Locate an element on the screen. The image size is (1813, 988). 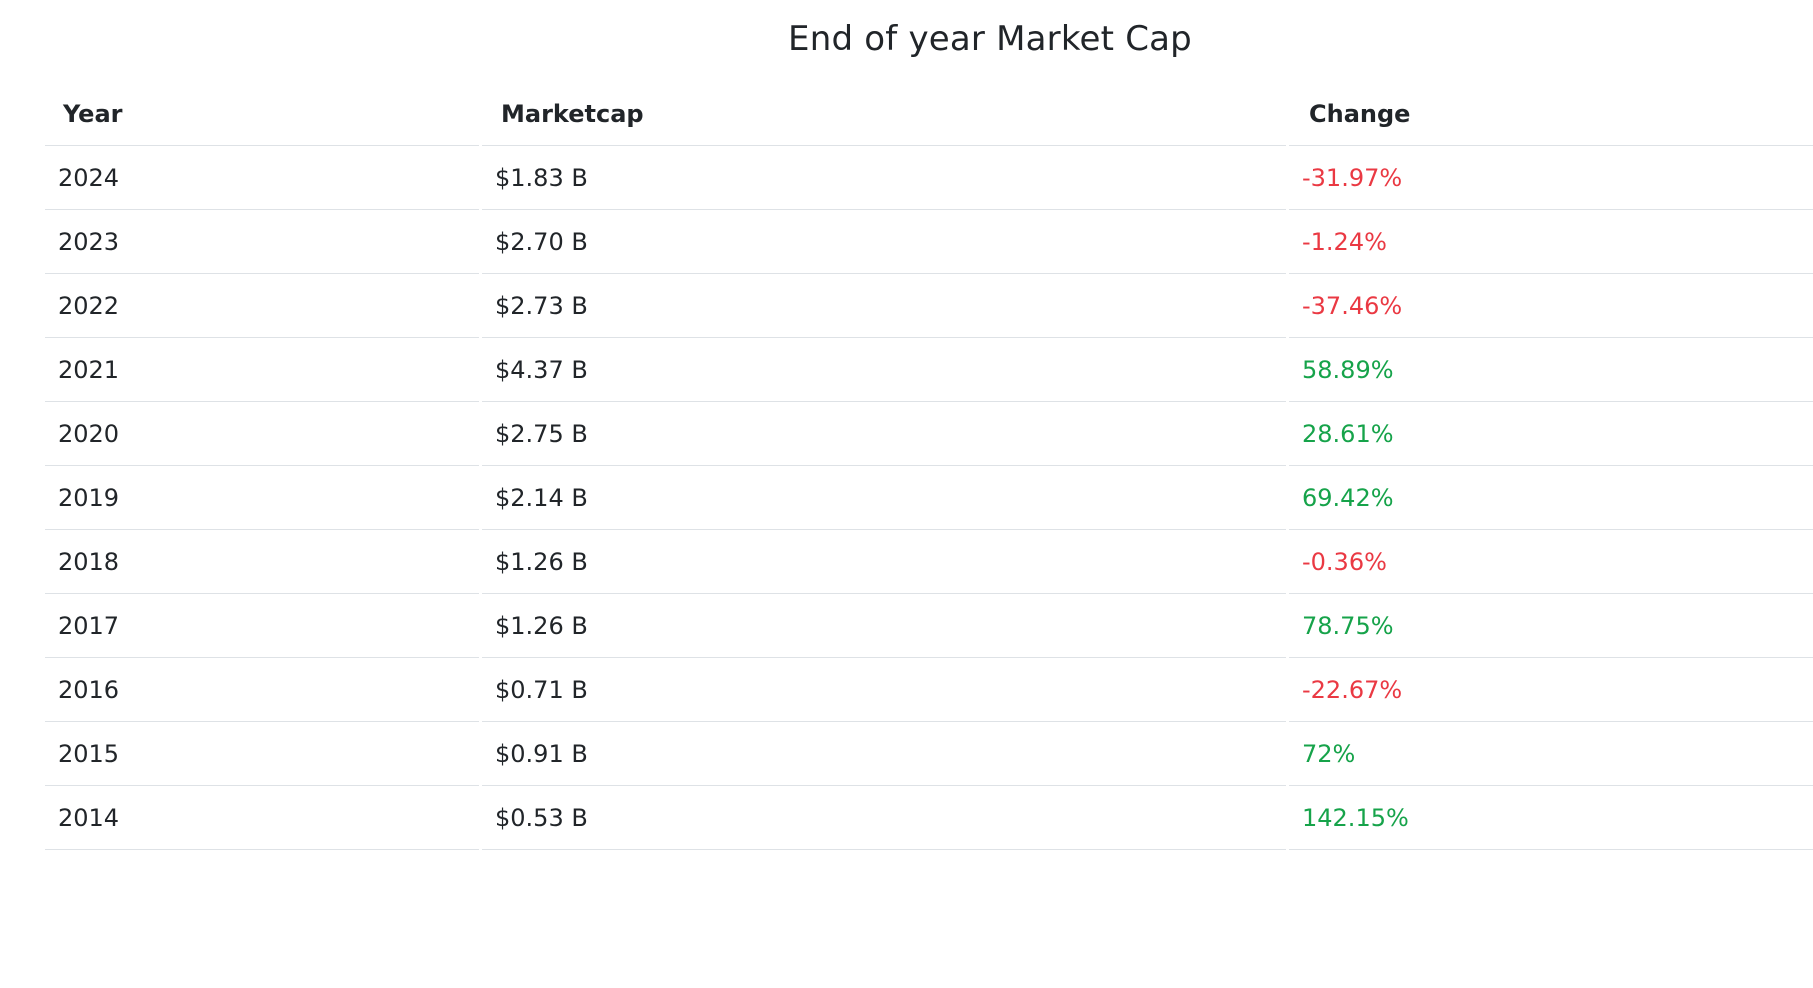
change-cell: -37.46% is located at coordinates (1551, 306).